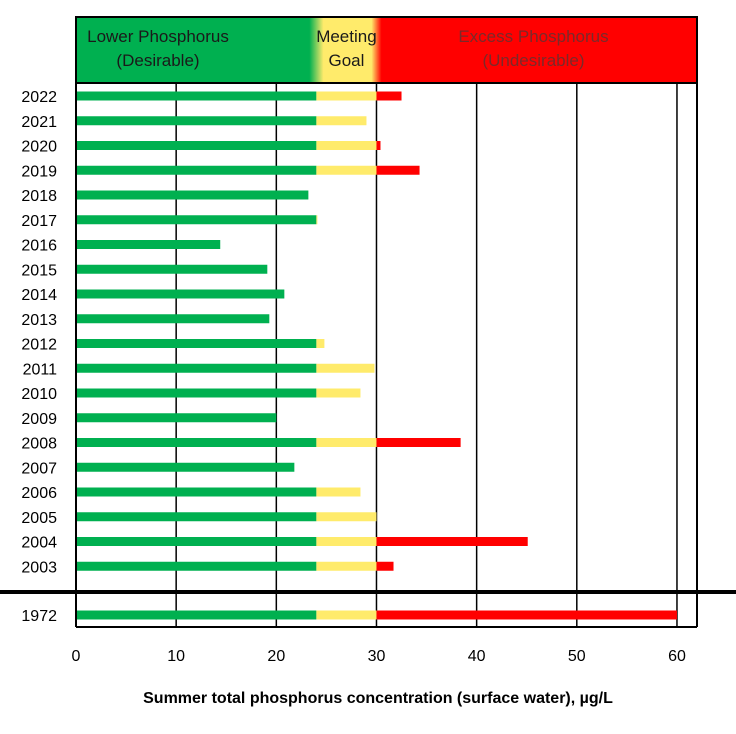 This screenshot has height=734, width=736. I want to click on bar-1972-low, so click(196, 615).